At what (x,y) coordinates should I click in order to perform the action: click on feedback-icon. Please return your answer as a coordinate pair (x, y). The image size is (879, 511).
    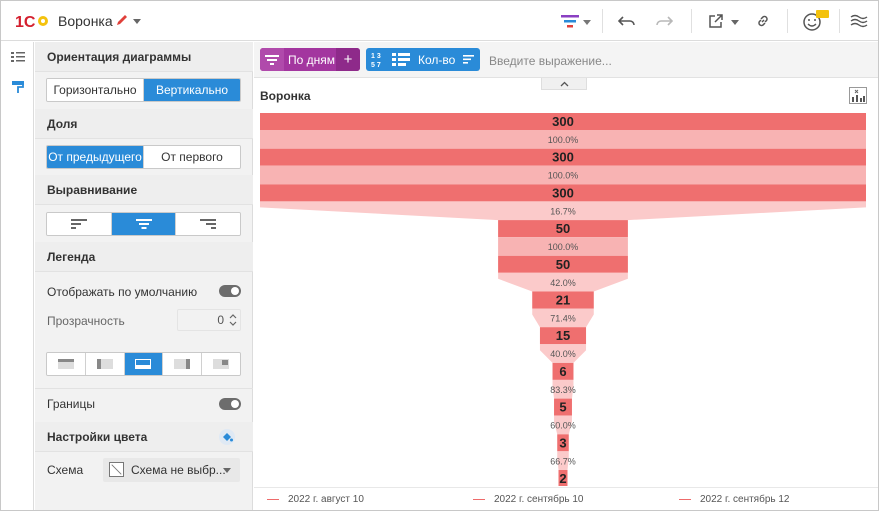
    Looking at the image, I should click on (816, 20).